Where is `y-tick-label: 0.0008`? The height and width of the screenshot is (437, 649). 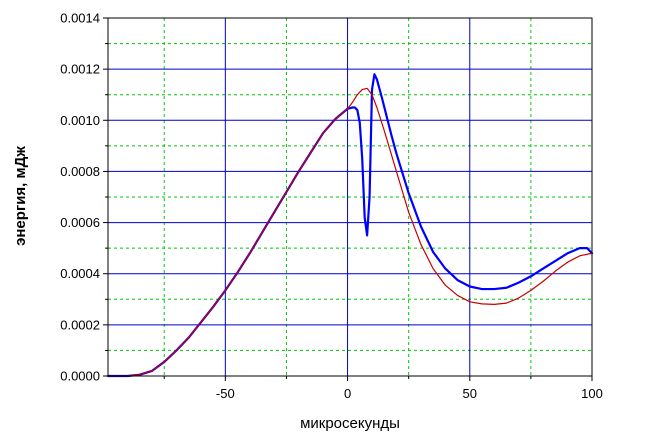 y-tick-label: 0.0008 is located at coordinates (80, 171).